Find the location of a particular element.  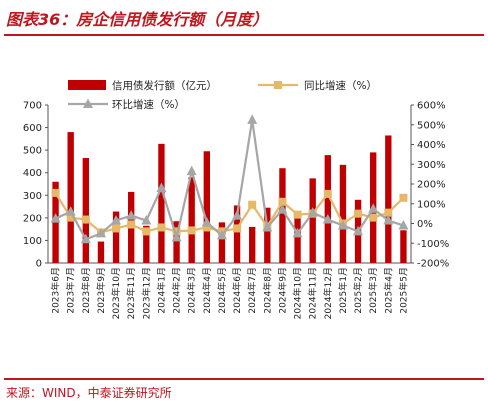

right-tick-label: 300% is located at coordinates (431, 165).